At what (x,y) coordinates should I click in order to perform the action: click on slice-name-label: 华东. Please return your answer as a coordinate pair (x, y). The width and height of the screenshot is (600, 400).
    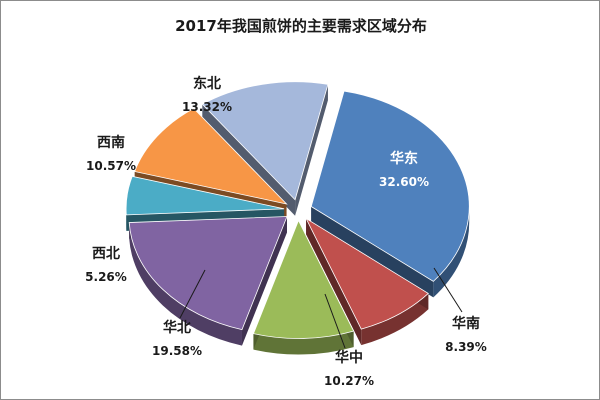
    Looking at the image, I should click on (404, 158).